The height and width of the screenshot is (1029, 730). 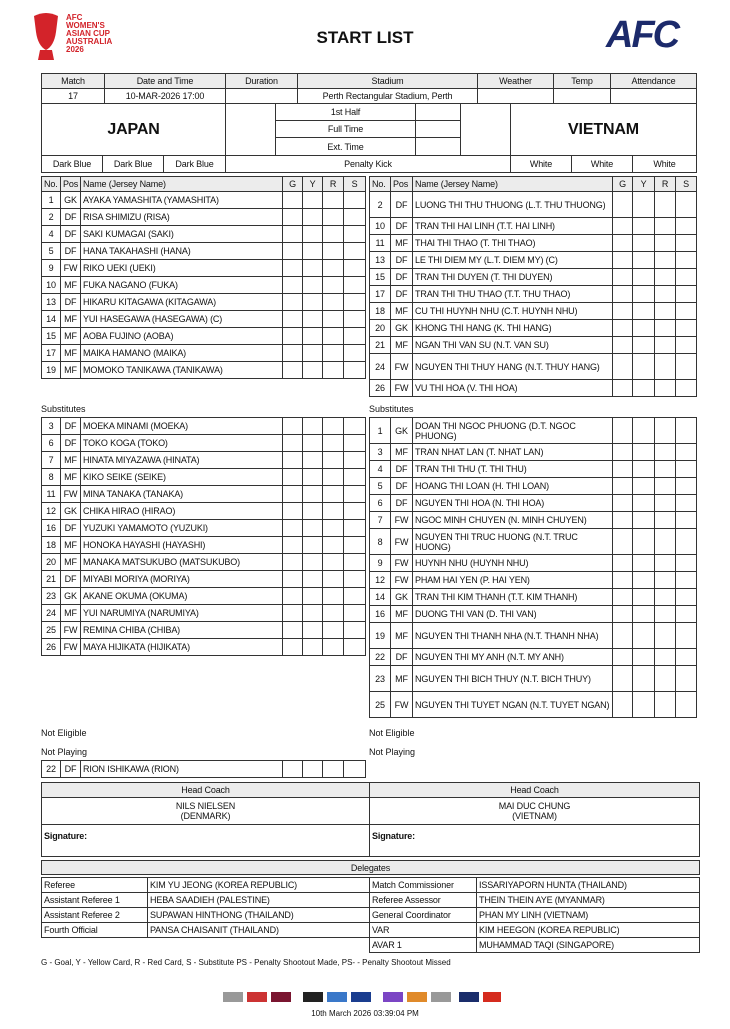 I want to click on lineup-header-cell: Pos, so click(x=401, y=184).